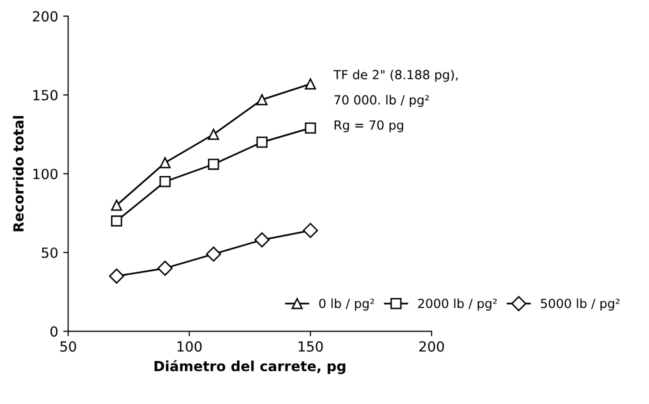  I want to click on y-tick-label: 150, so click(45, 95).